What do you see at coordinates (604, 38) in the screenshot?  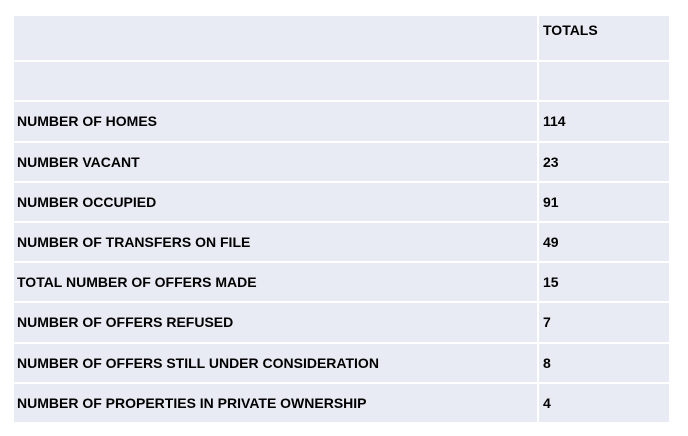 I see `totals-header: TOTALS` at bounding box center [604, 38].